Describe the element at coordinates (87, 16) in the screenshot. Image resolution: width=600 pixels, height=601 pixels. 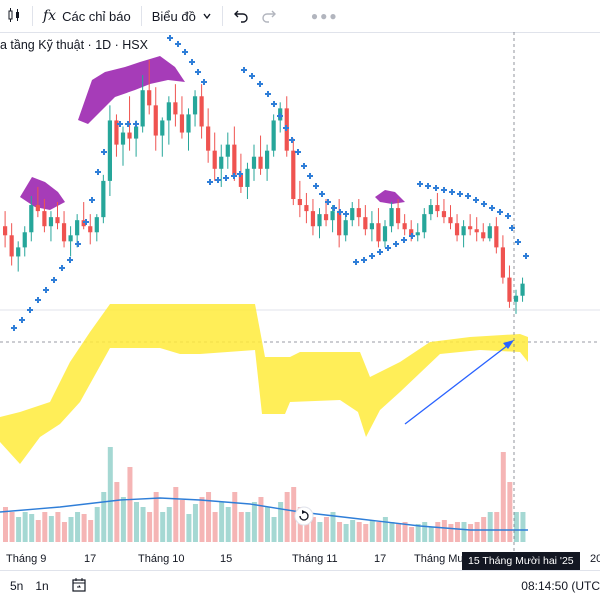
I see `indicators-button: fx Các chỉ báo` at that location.